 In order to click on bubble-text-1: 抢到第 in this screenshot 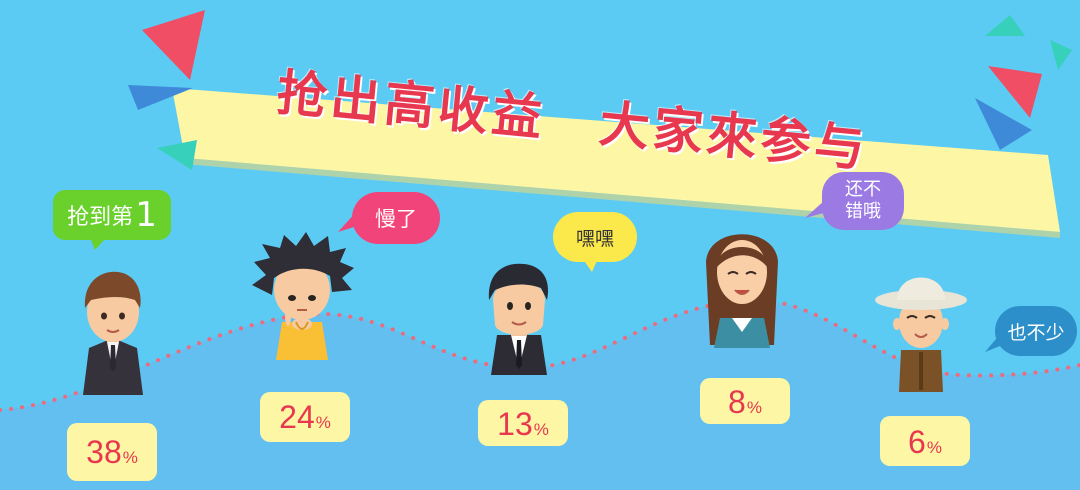, I will do `click(100, 217)`.